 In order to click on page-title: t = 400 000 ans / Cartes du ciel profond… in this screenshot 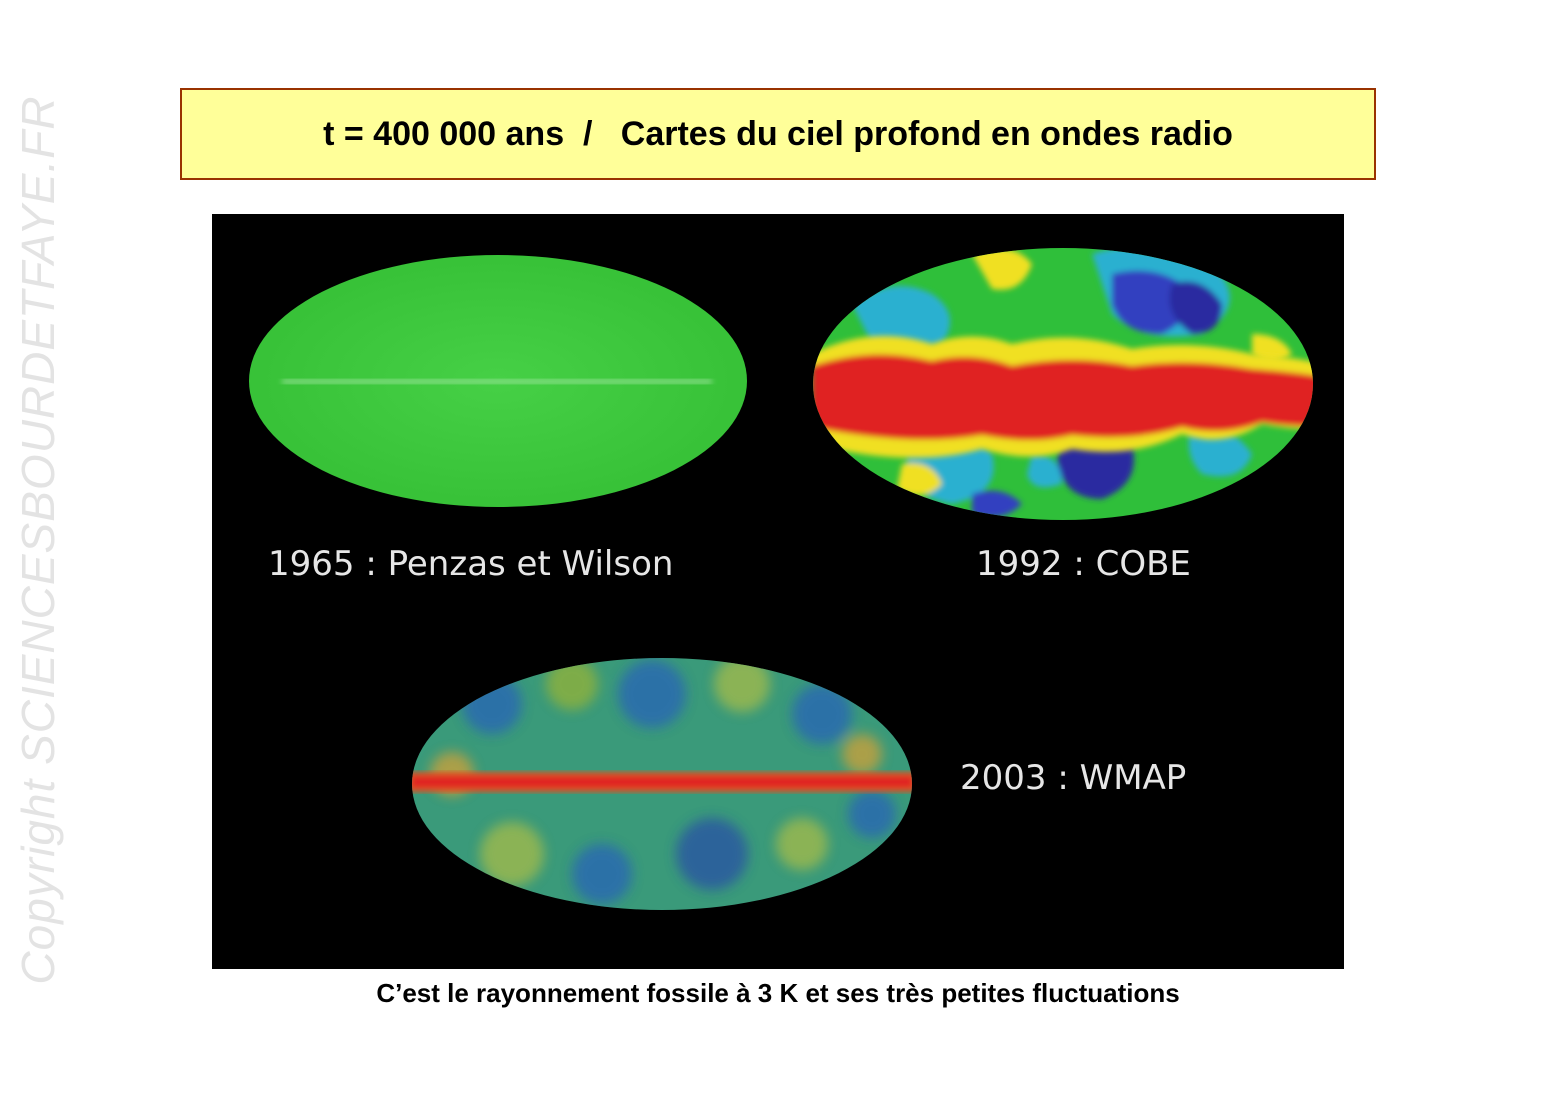, I will do `click(778, 133)`.